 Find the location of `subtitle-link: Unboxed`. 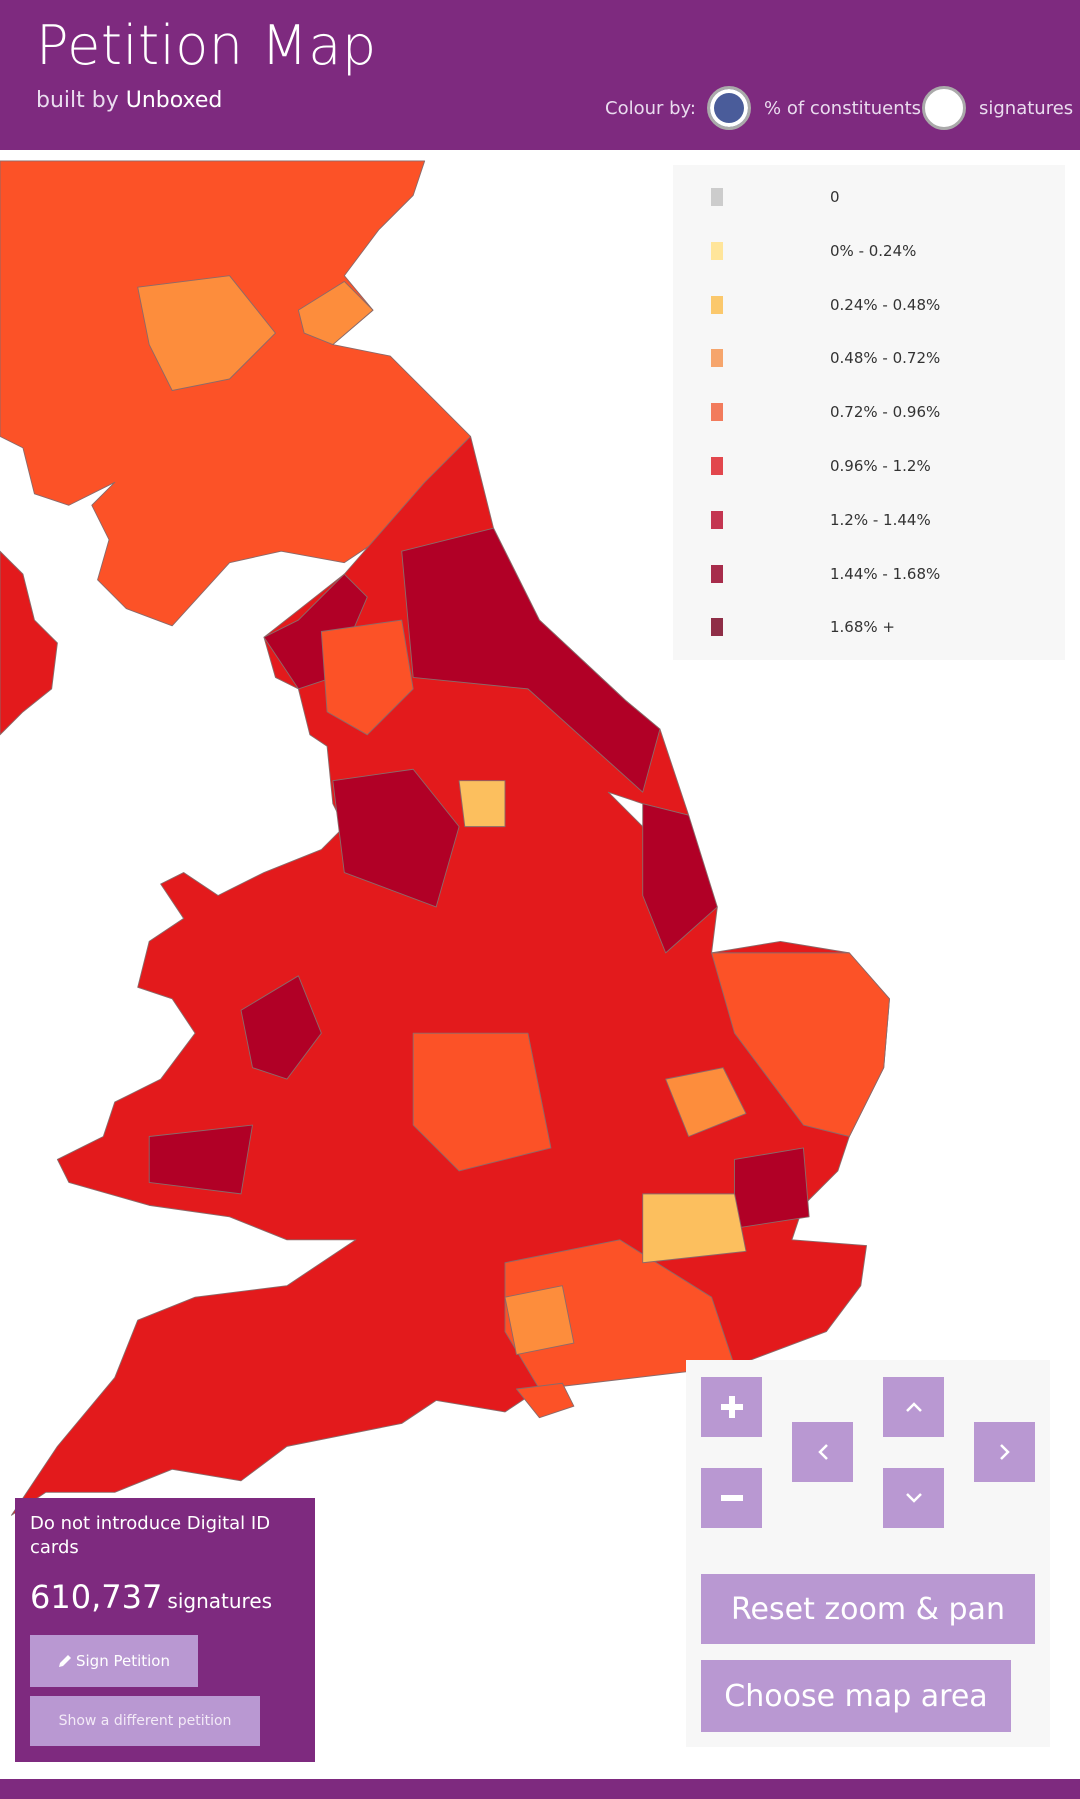

subtitle-link: Unboxed is located at coordinates (174, 100).